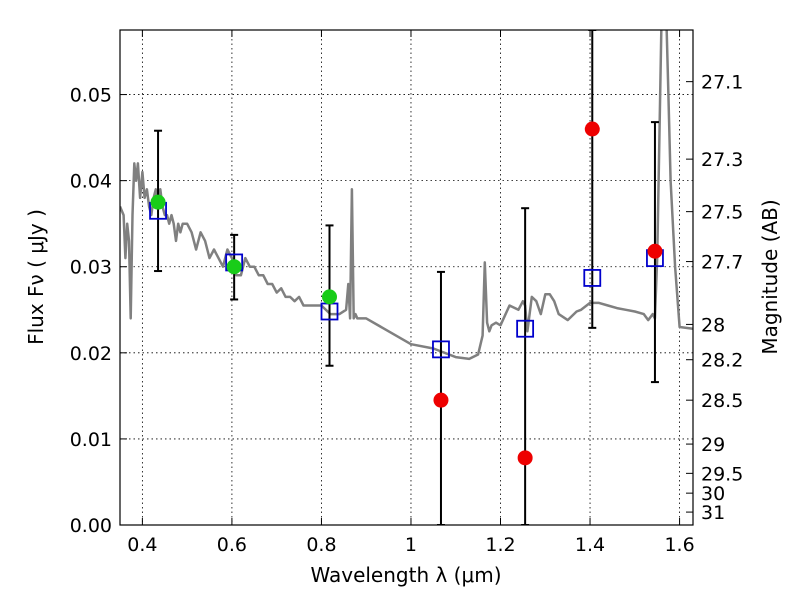 The height and width of the screenshot is (600, 800). Describe the element at coordinates (713, 445) in the screenshot. I see `y2-tick-label: 29` at that location.